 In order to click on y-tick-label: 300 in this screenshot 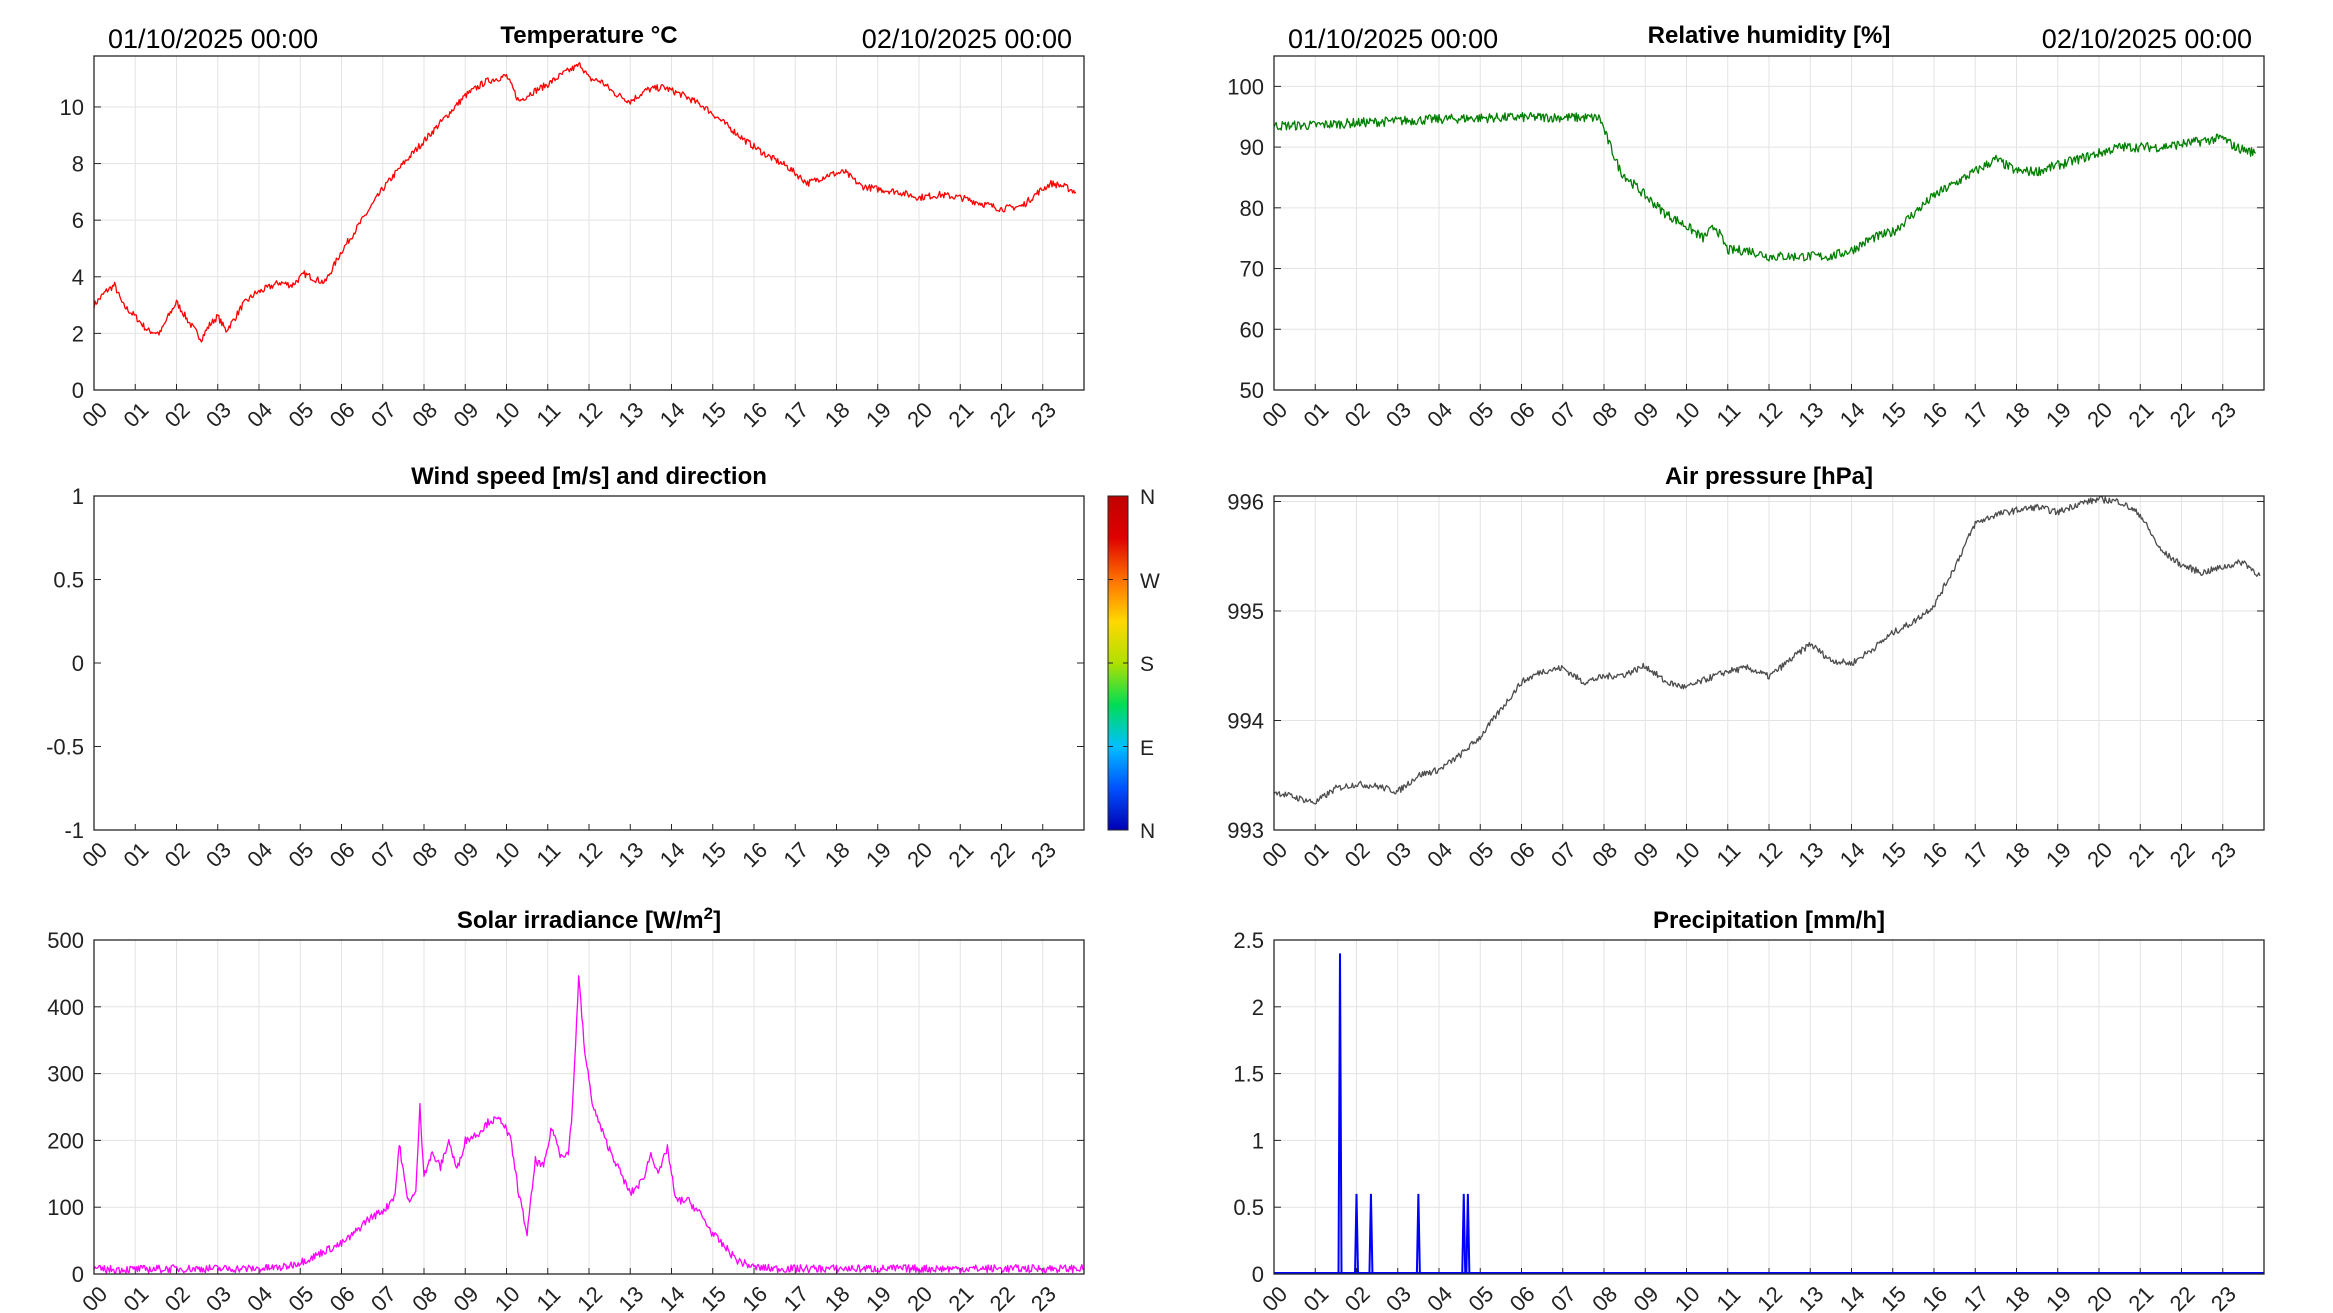, I will do `click(65, 1074)`.